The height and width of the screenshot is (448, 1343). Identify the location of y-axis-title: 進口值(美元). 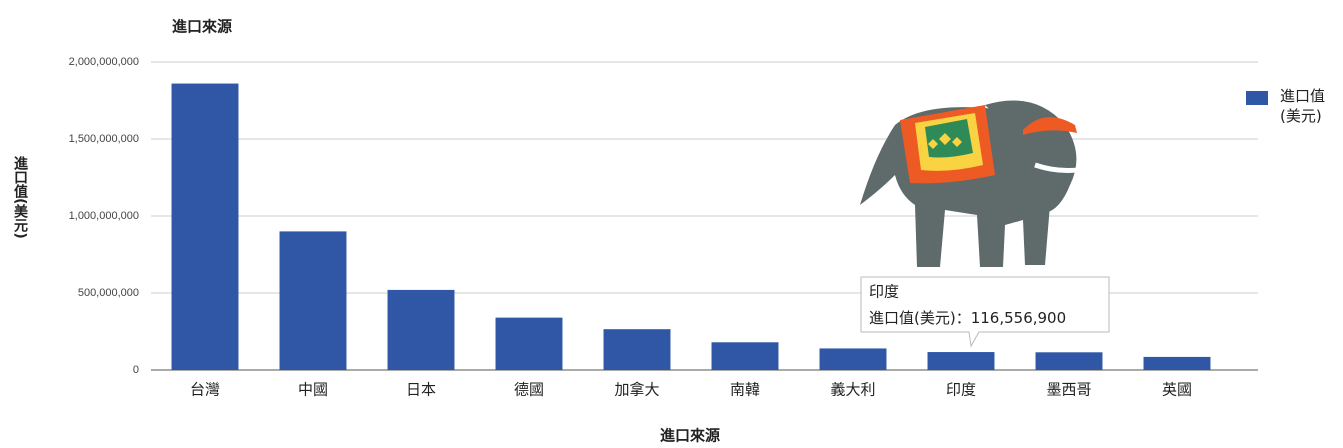
(20, 197).